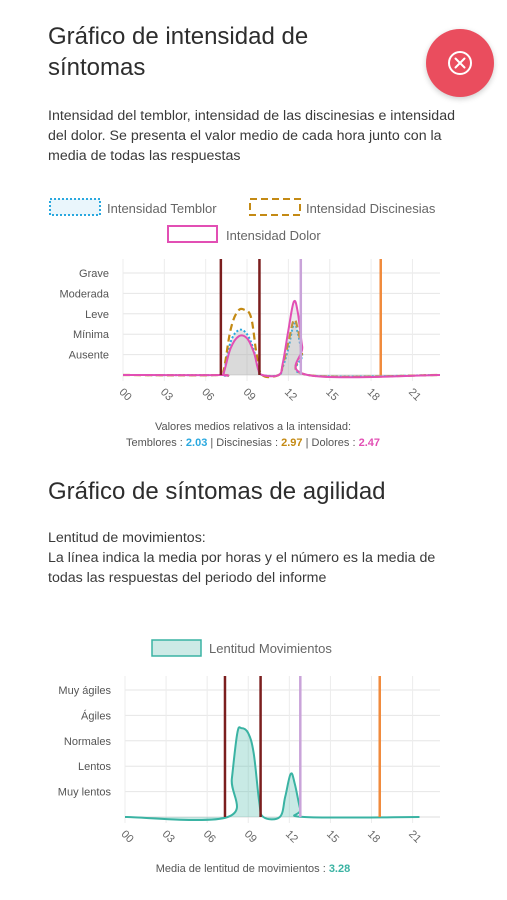  I want to click on y-tick-label: Moderada, so click(84, 294).